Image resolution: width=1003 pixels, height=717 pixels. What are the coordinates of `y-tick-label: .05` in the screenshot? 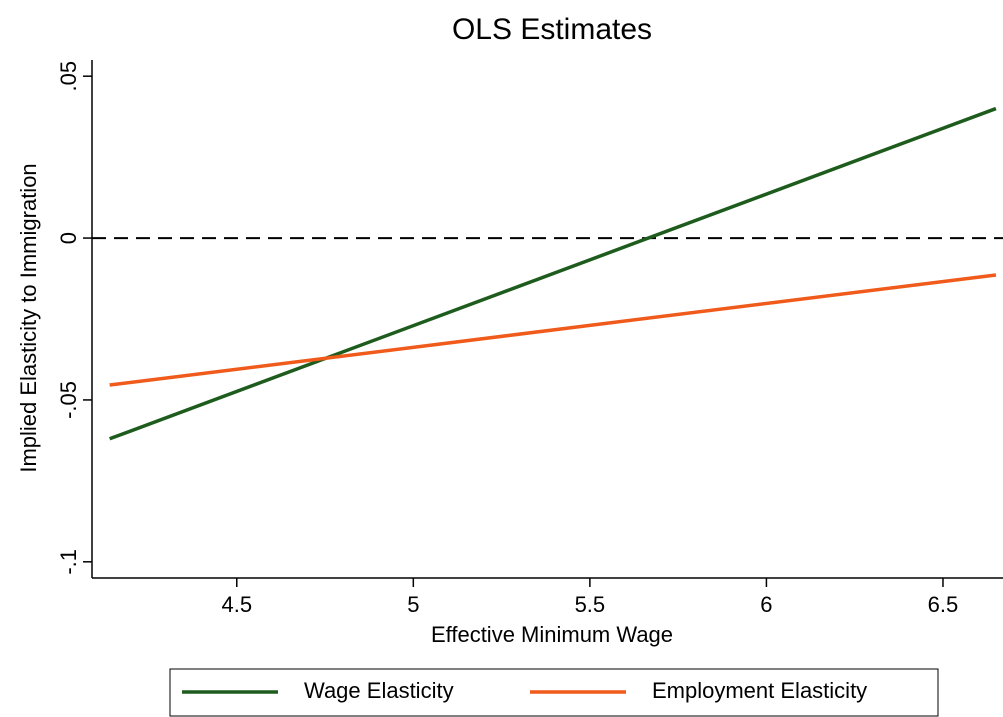 It's located at (68, 76).